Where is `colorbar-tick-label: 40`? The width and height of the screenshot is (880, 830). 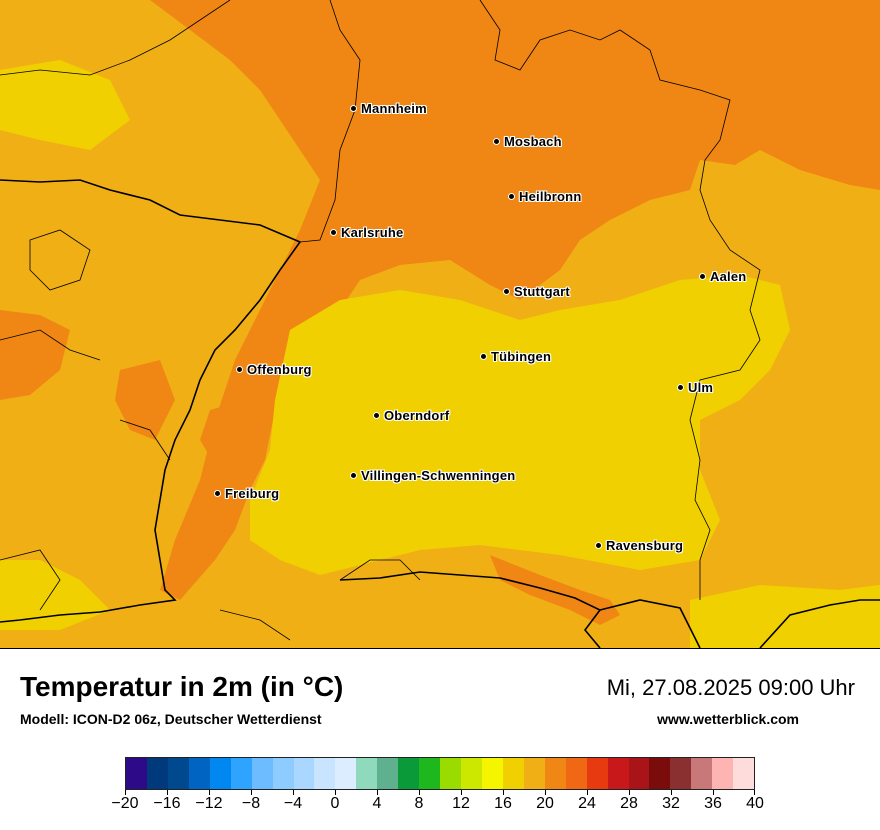 colorbar-tick-label: 40 is located at coordinates (755, 803).